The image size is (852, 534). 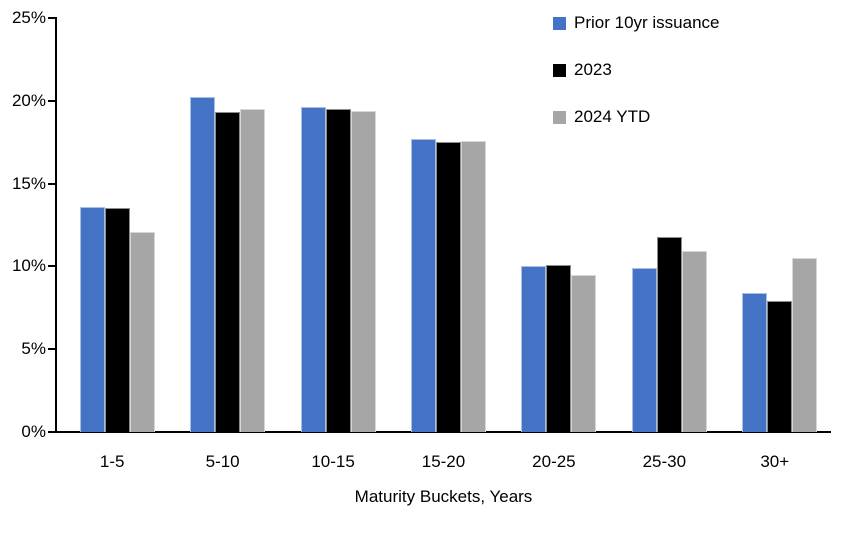 What do you see at coordinates (593, 69) in the screenshot?
I see `legend-label-2023: 2023` at bounding box center [593, 69].